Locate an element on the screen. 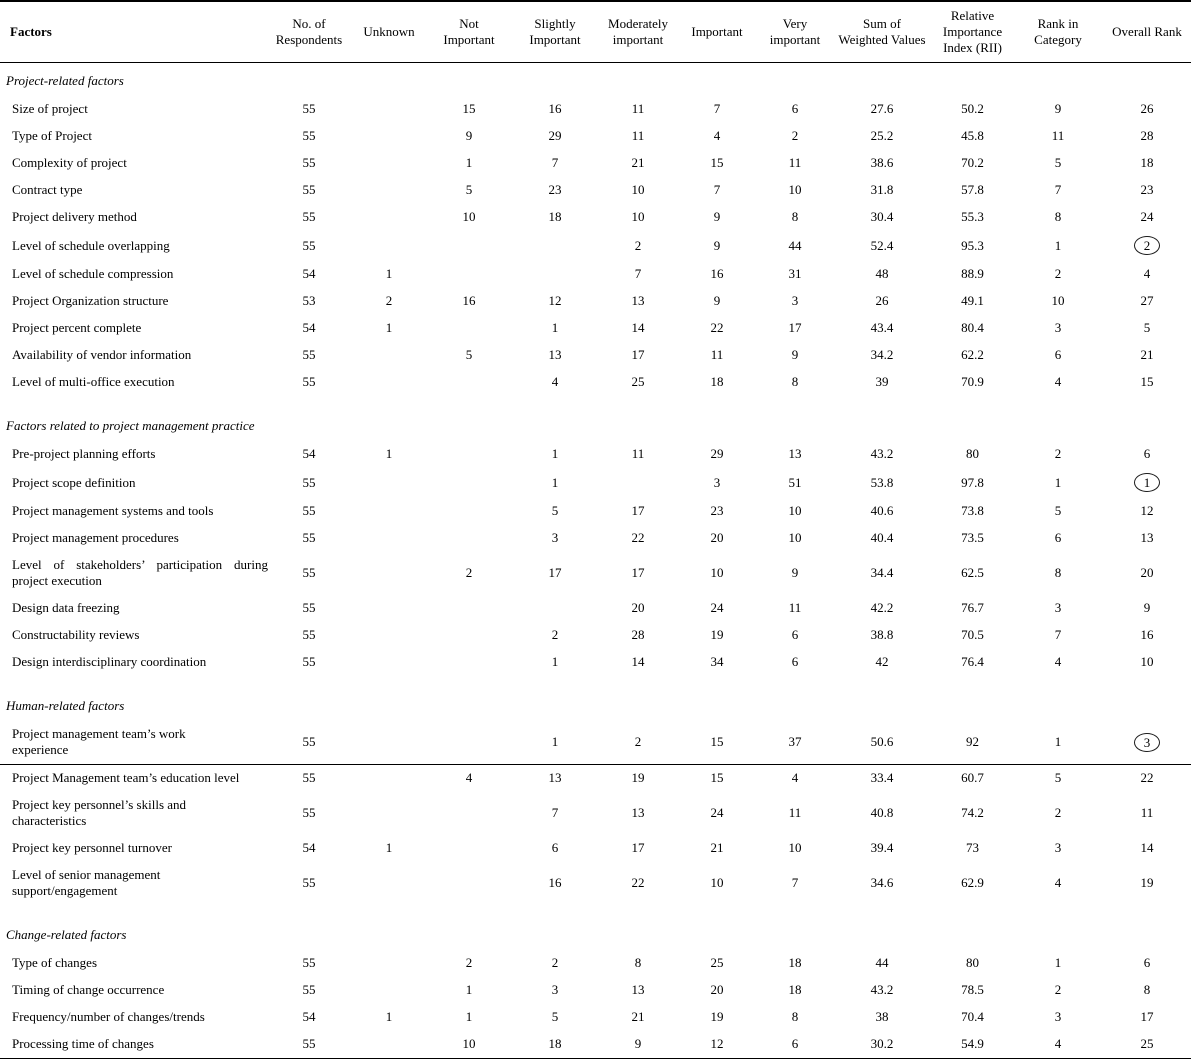 The height and width of the screenshot is (1059, 1191). sum-weighted-values-cell: 44 is located at coordinates (882, 962).